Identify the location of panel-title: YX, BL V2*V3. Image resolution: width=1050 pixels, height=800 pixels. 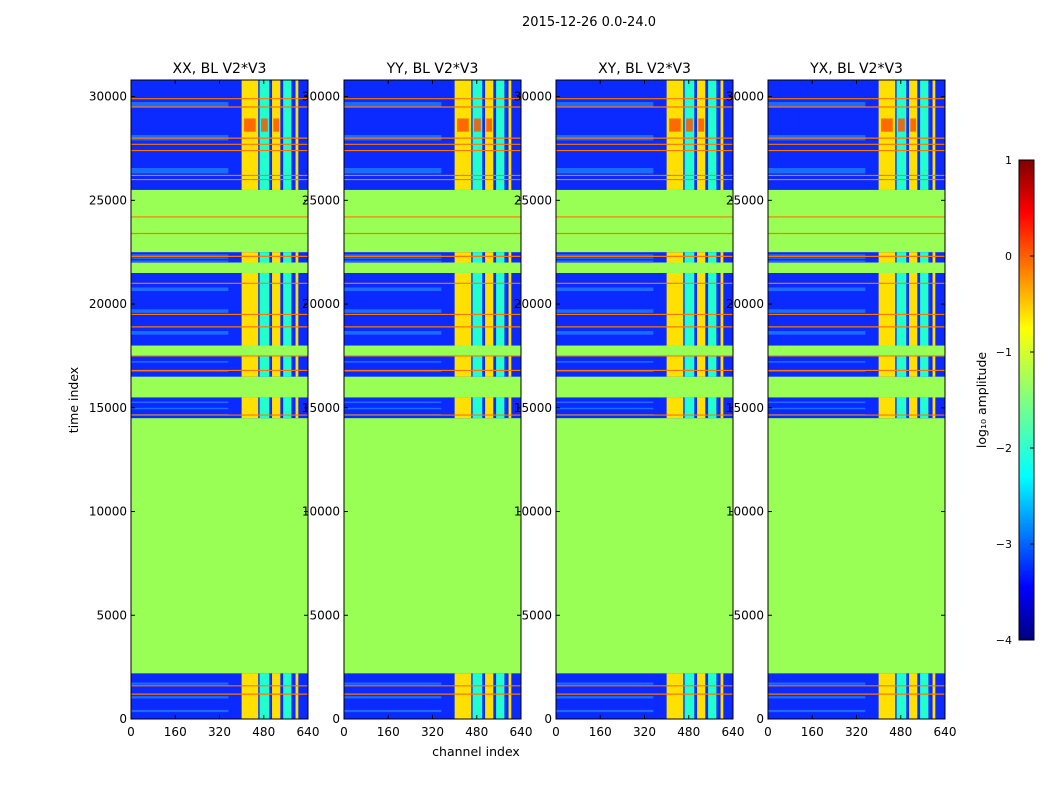
(856, 69).